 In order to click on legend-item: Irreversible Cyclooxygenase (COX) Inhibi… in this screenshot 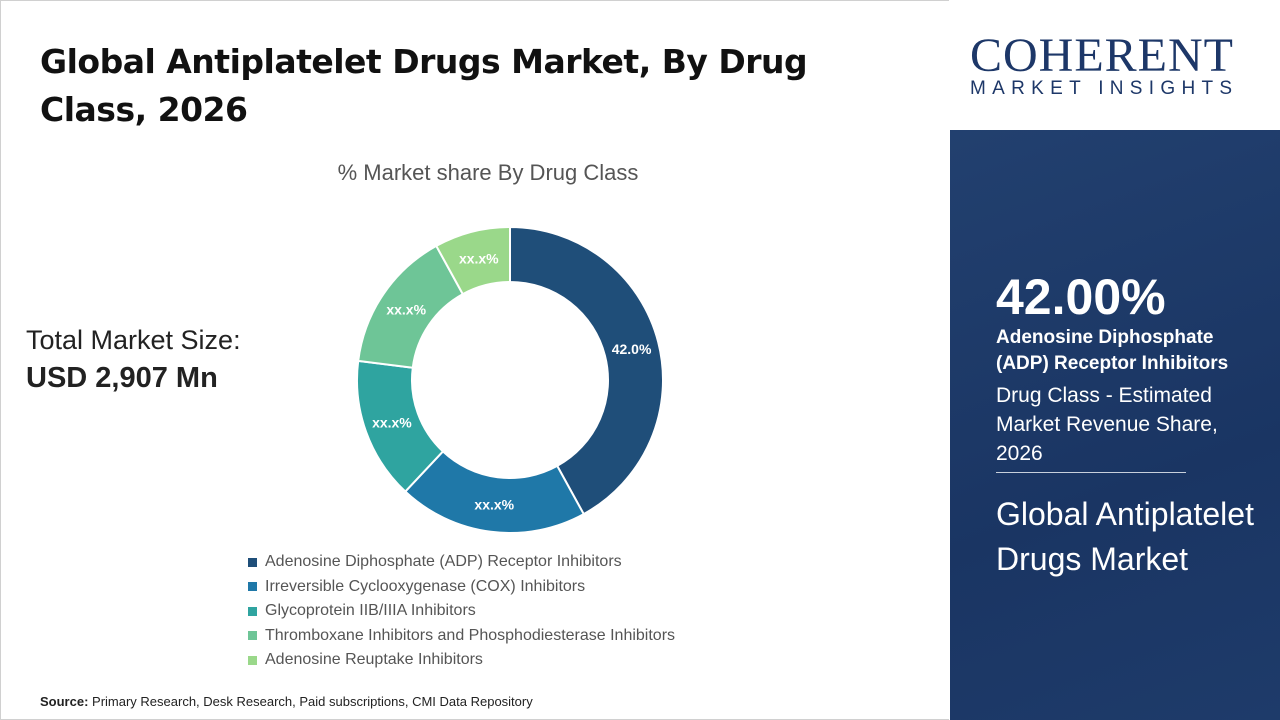, I will do `click(461, 587)`.